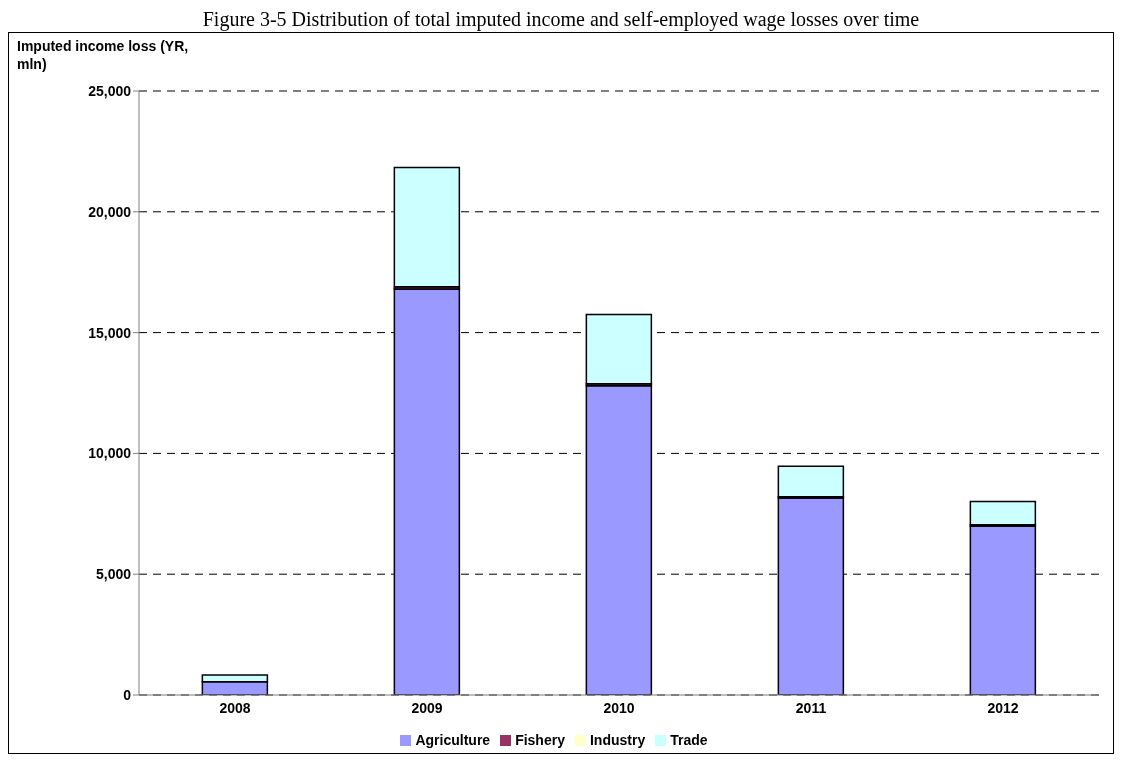 This screenshot has width=1122, height=774. Describe the element at coordinates (110, 453) in the screenshot. I see `y-tick-label: 10,000` at that location.